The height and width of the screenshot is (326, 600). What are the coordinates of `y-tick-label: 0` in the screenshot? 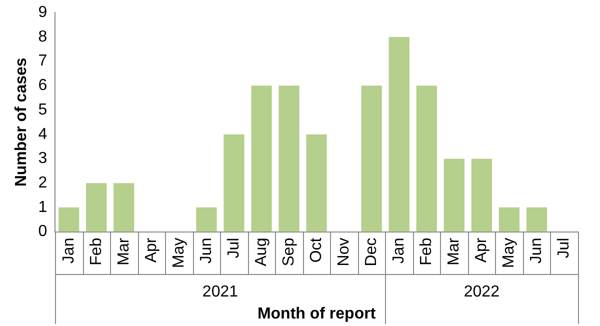 It's located at (43, 231).